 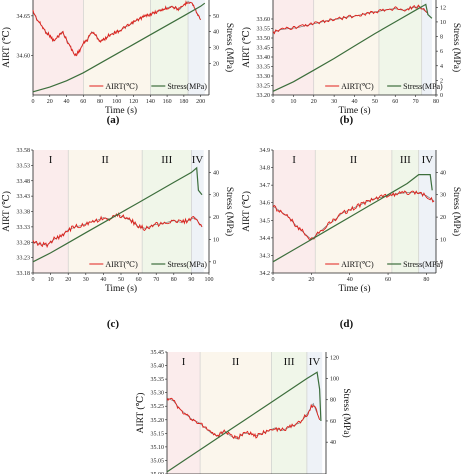 What do you see at coordinates (183, 102) in the screenshot?
I see `x-tick-label: 180` at bounding box center [183, 102].